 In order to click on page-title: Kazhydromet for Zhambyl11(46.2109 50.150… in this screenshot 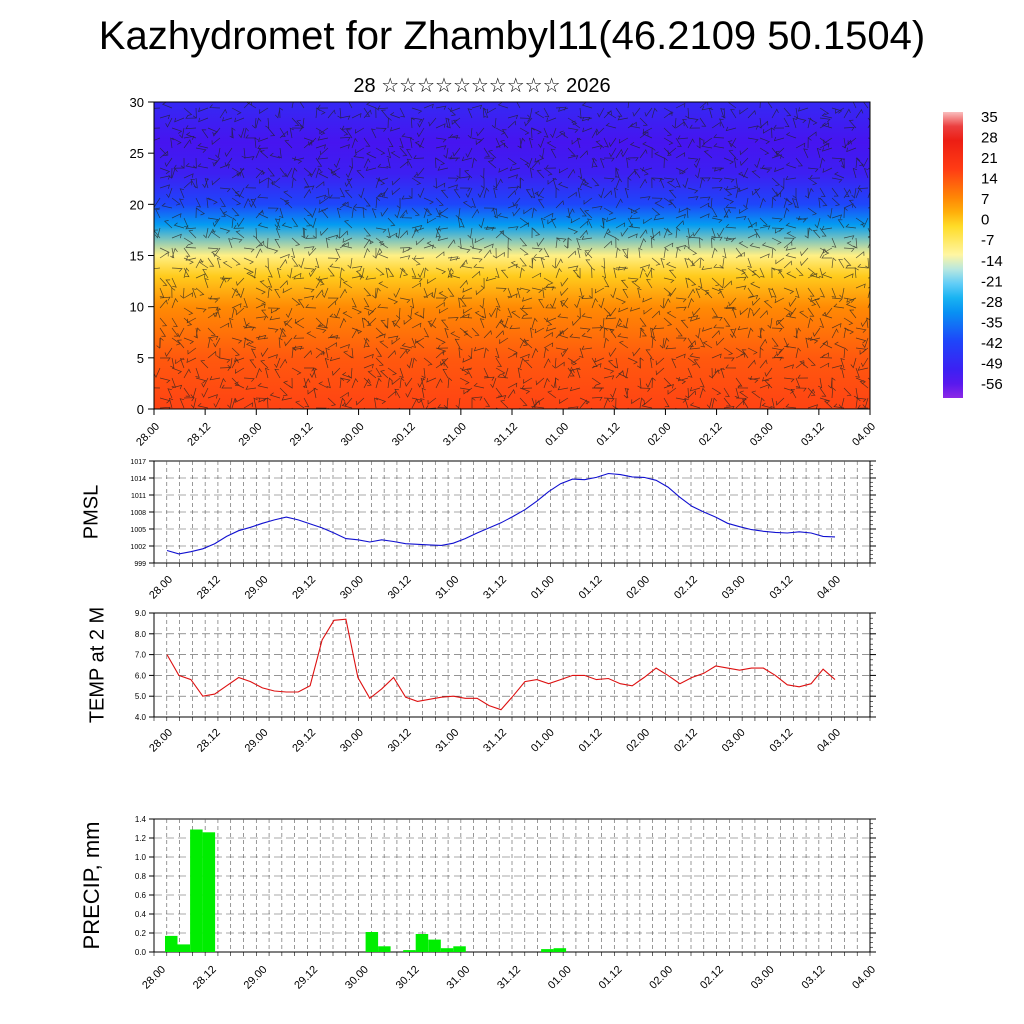, I will do `click(512, 36)`.